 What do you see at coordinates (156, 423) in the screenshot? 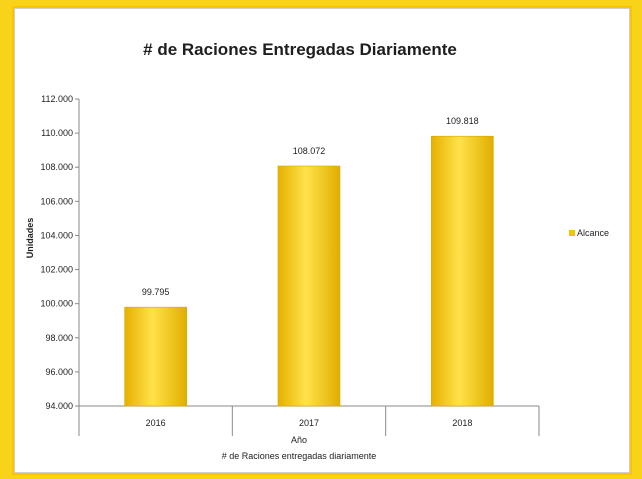
I see `x-tick-label-2016: 2016` at bounding box center [156, 423].